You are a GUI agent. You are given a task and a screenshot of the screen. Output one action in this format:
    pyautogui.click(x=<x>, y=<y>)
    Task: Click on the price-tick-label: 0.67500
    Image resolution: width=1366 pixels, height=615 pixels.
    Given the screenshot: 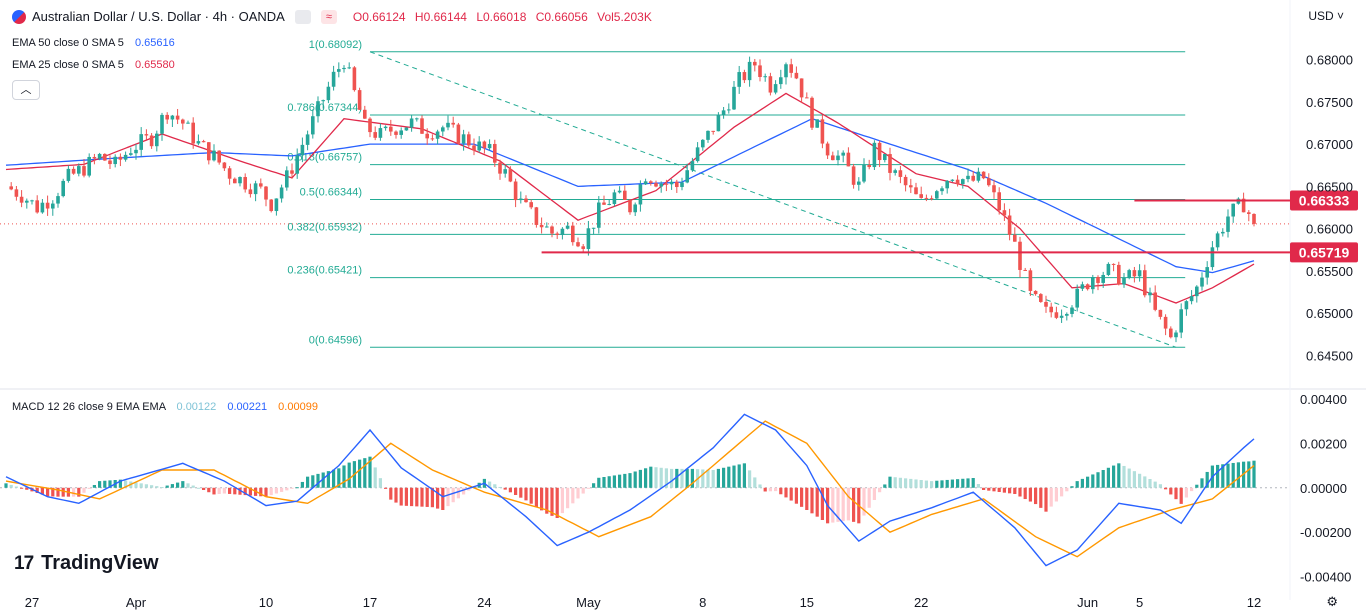 What is the action you would take?
    pyautogui.click(x=1329, y=102)
    